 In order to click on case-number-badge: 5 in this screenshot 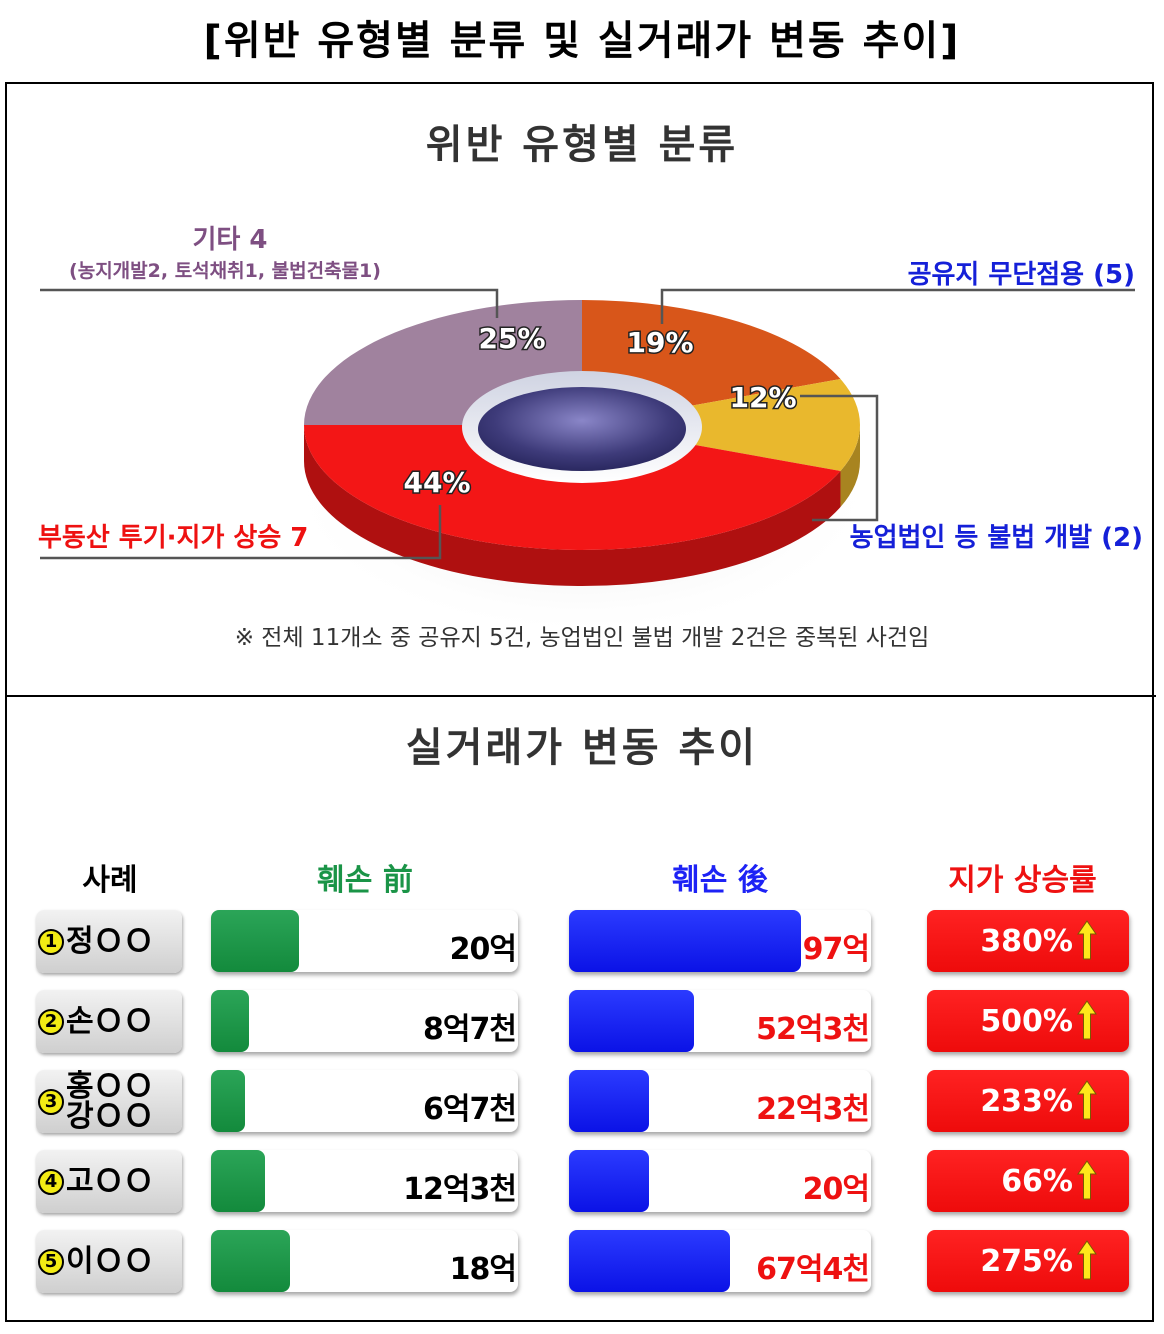, I will do `click(51, 1261)`.